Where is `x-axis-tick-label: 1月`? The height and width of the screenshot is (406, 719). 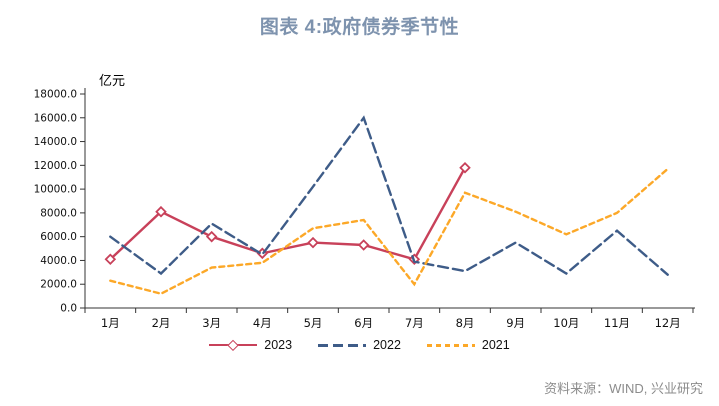
x-axis-tick-label: 1月 is located at coordinates (110, 323).